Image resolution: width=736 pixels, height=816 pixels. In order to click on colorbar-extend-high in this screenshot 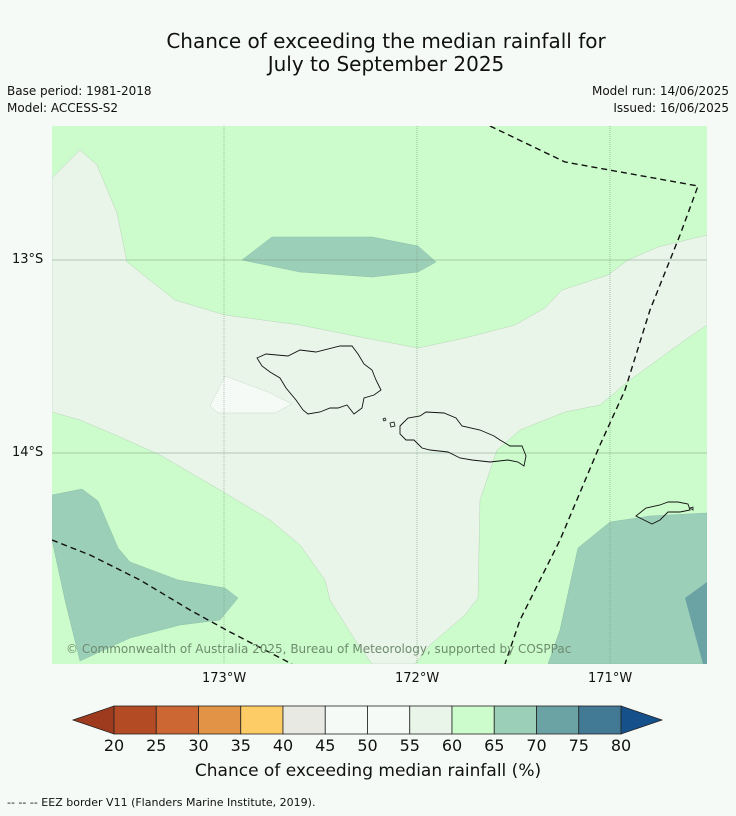, I will do `click(642, 720)`.